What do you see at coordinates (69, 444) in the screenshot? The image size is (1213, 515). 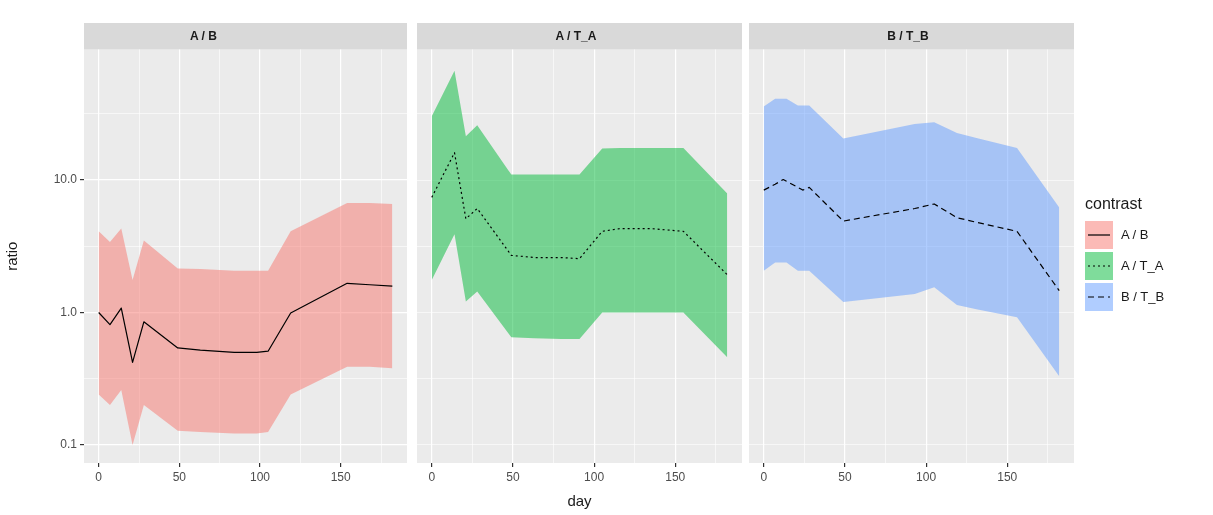 I see `y-tick-label: 0.1` at bounding box center [69, 444].